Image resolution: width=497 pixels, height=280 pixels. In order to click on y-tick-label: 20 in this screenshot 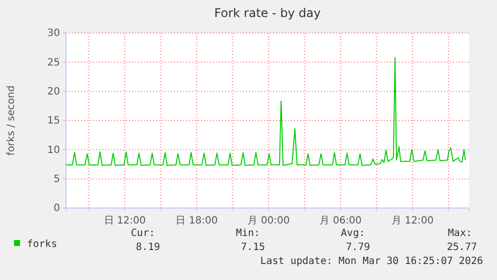, I will do `click(53, 92)`.